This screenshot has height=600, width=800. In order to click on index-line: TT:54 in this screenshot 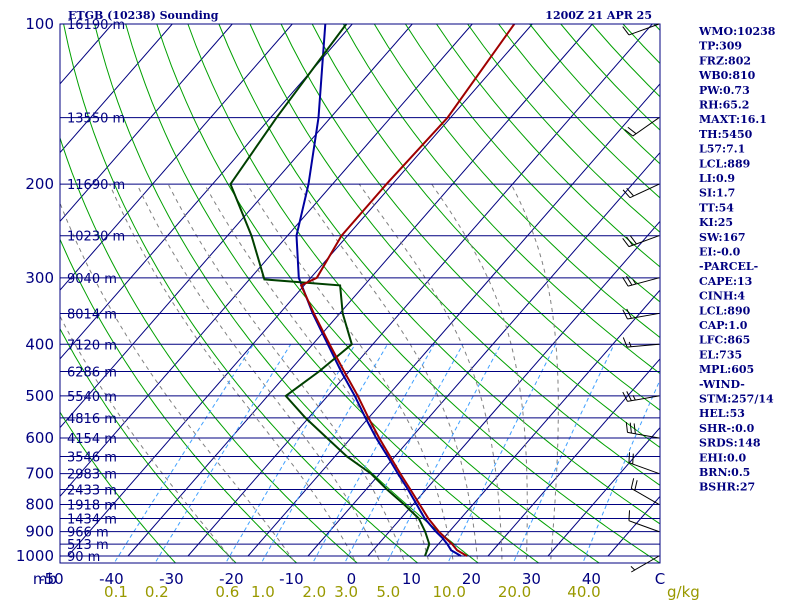, I will do `click(716, 207)`.